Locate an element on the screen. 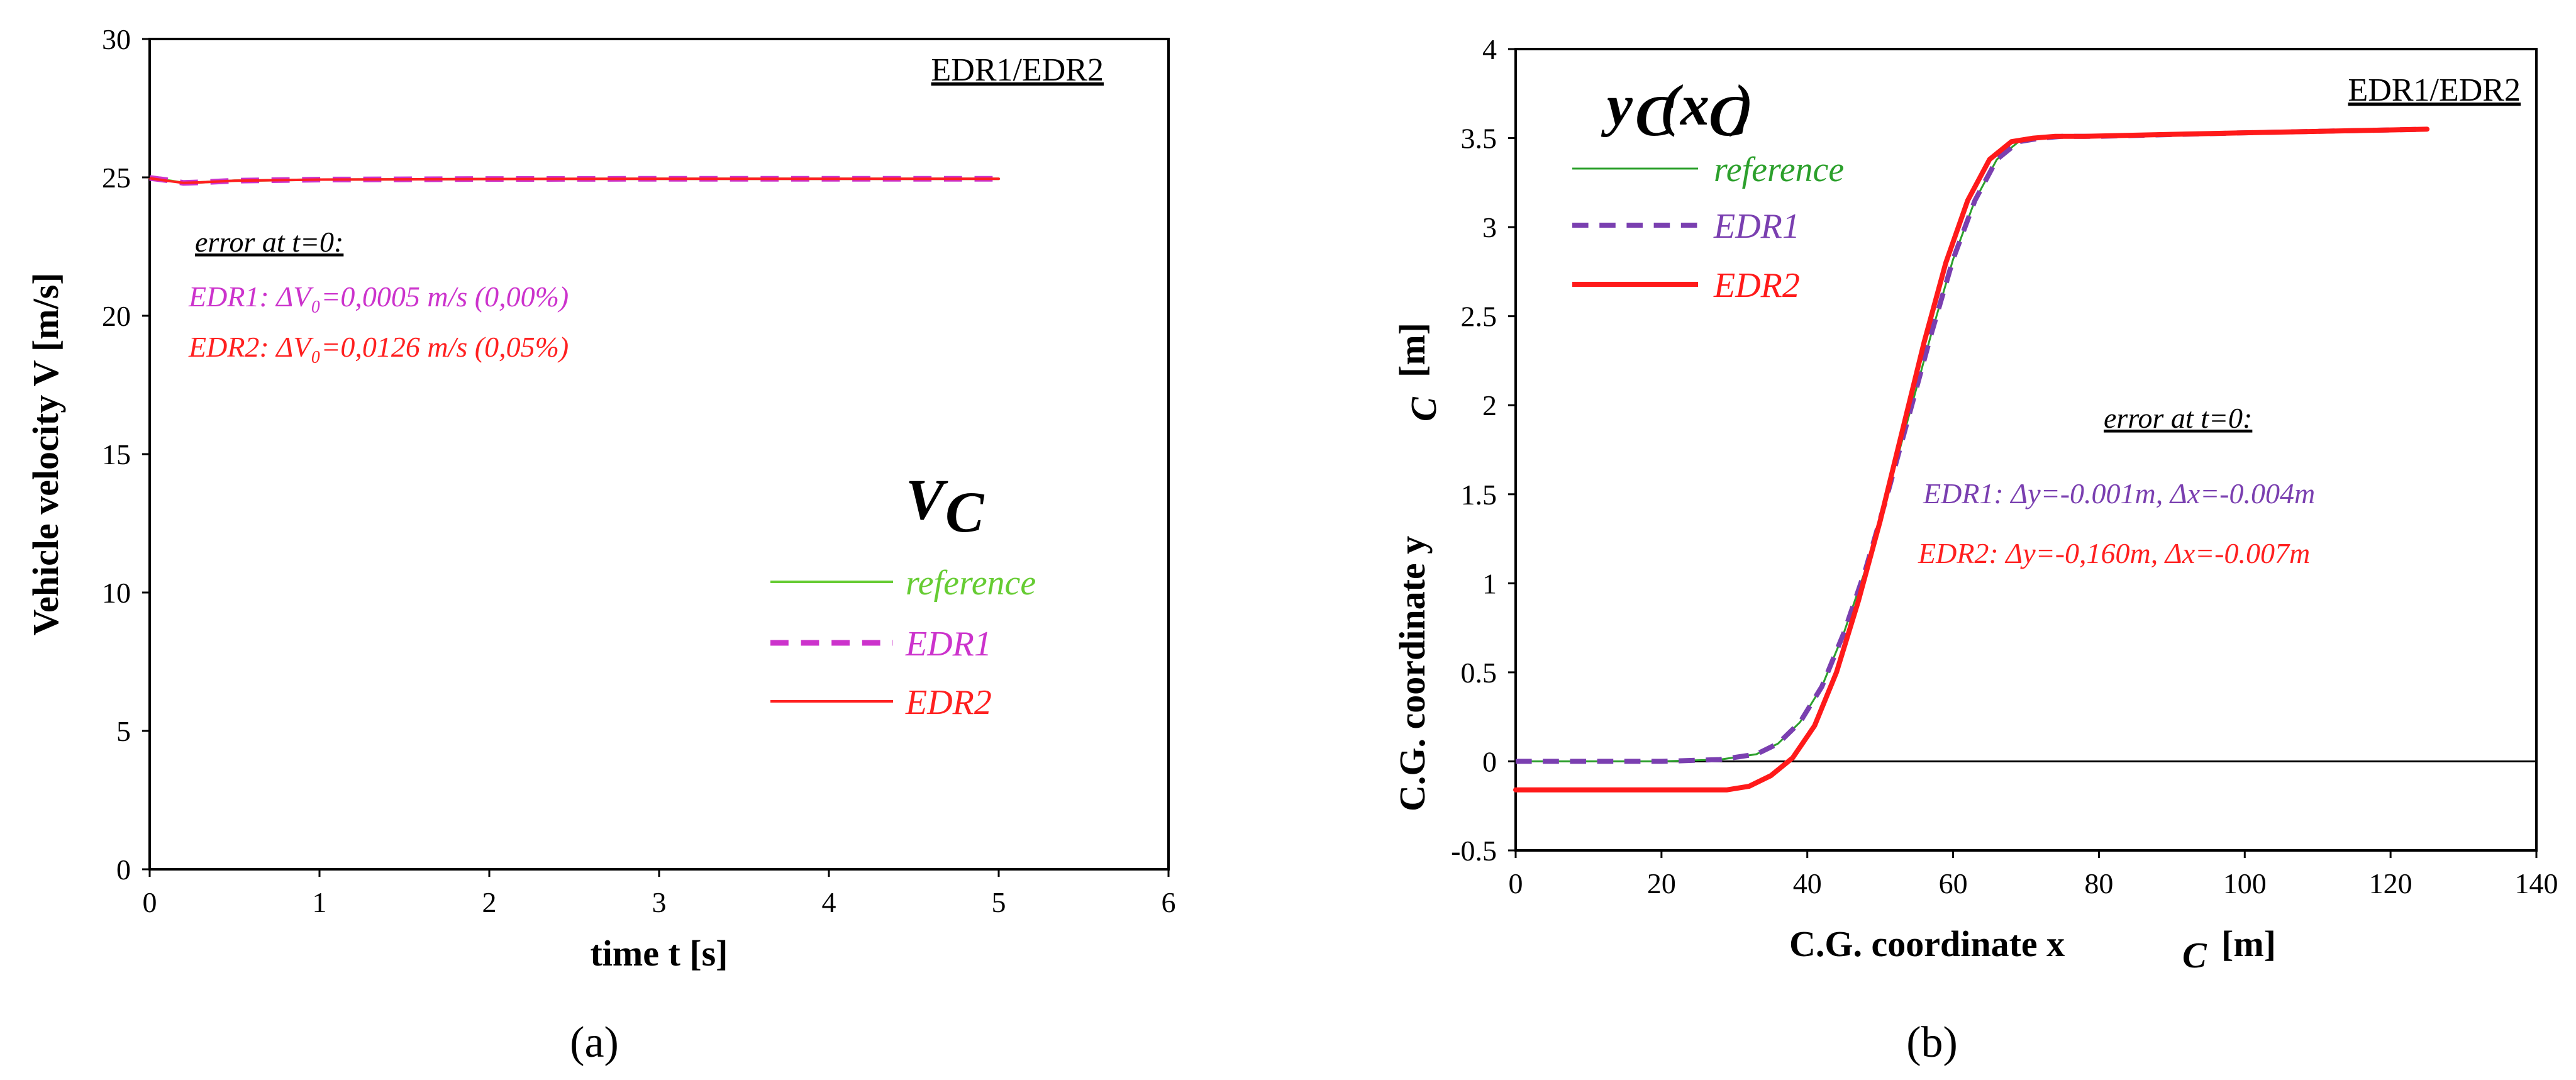  panel-b-y-tick-label: 0 is located at coordinates (1489, 761).